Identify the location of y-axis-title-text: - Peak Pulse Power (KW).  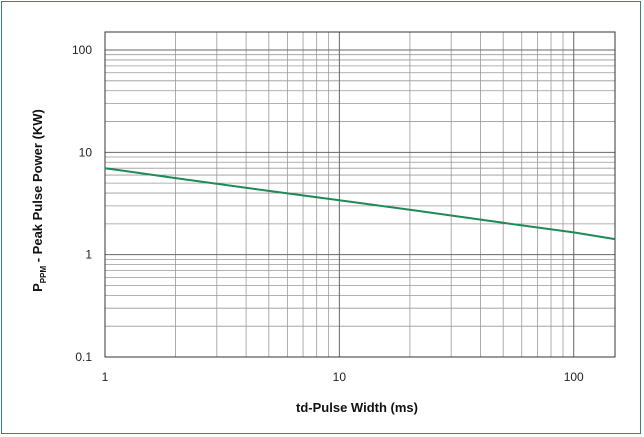
(37, 187).